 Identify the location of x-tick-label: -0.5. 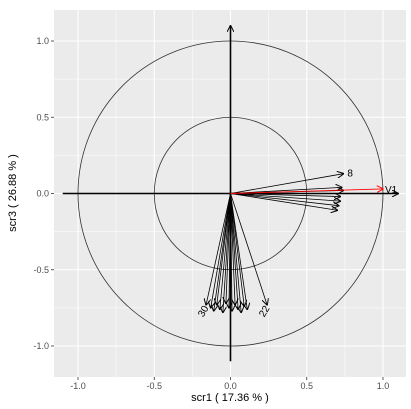
(154, 386).